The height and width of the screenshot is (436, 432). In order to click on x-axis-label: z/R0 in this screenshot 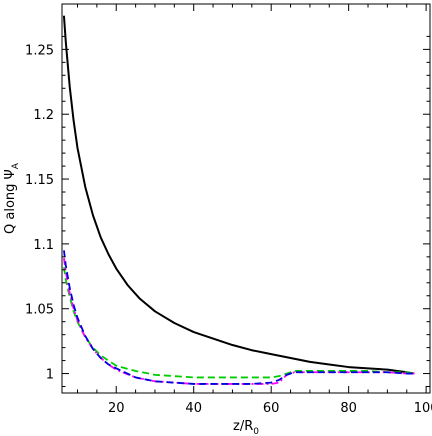, I will do `click(246, 427)`.